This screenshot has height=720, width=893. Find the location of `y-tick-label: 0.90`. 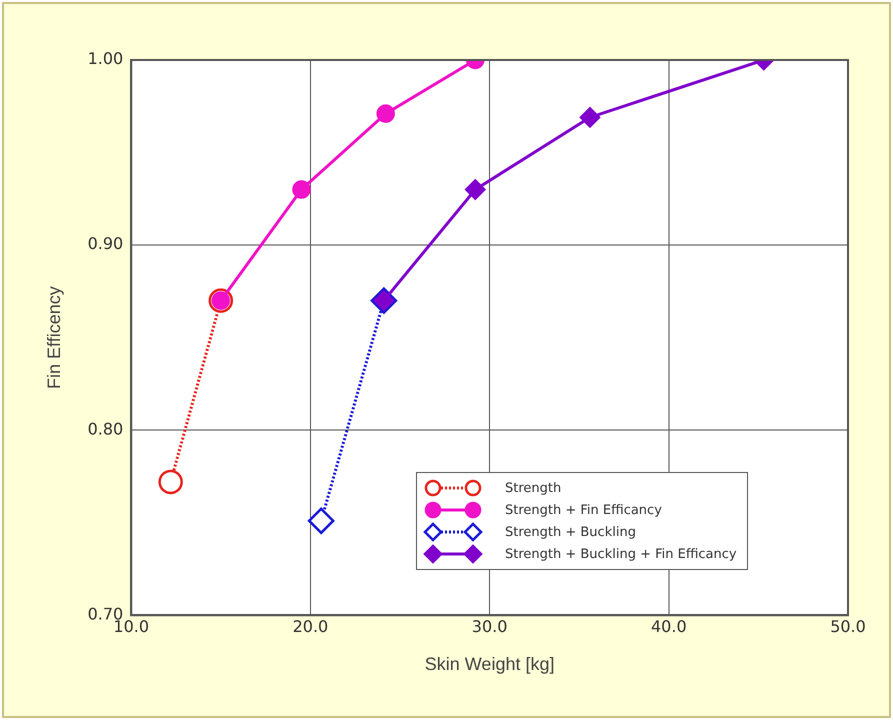

y-tick-label: 0.90 is located at coordinates (106, 244).